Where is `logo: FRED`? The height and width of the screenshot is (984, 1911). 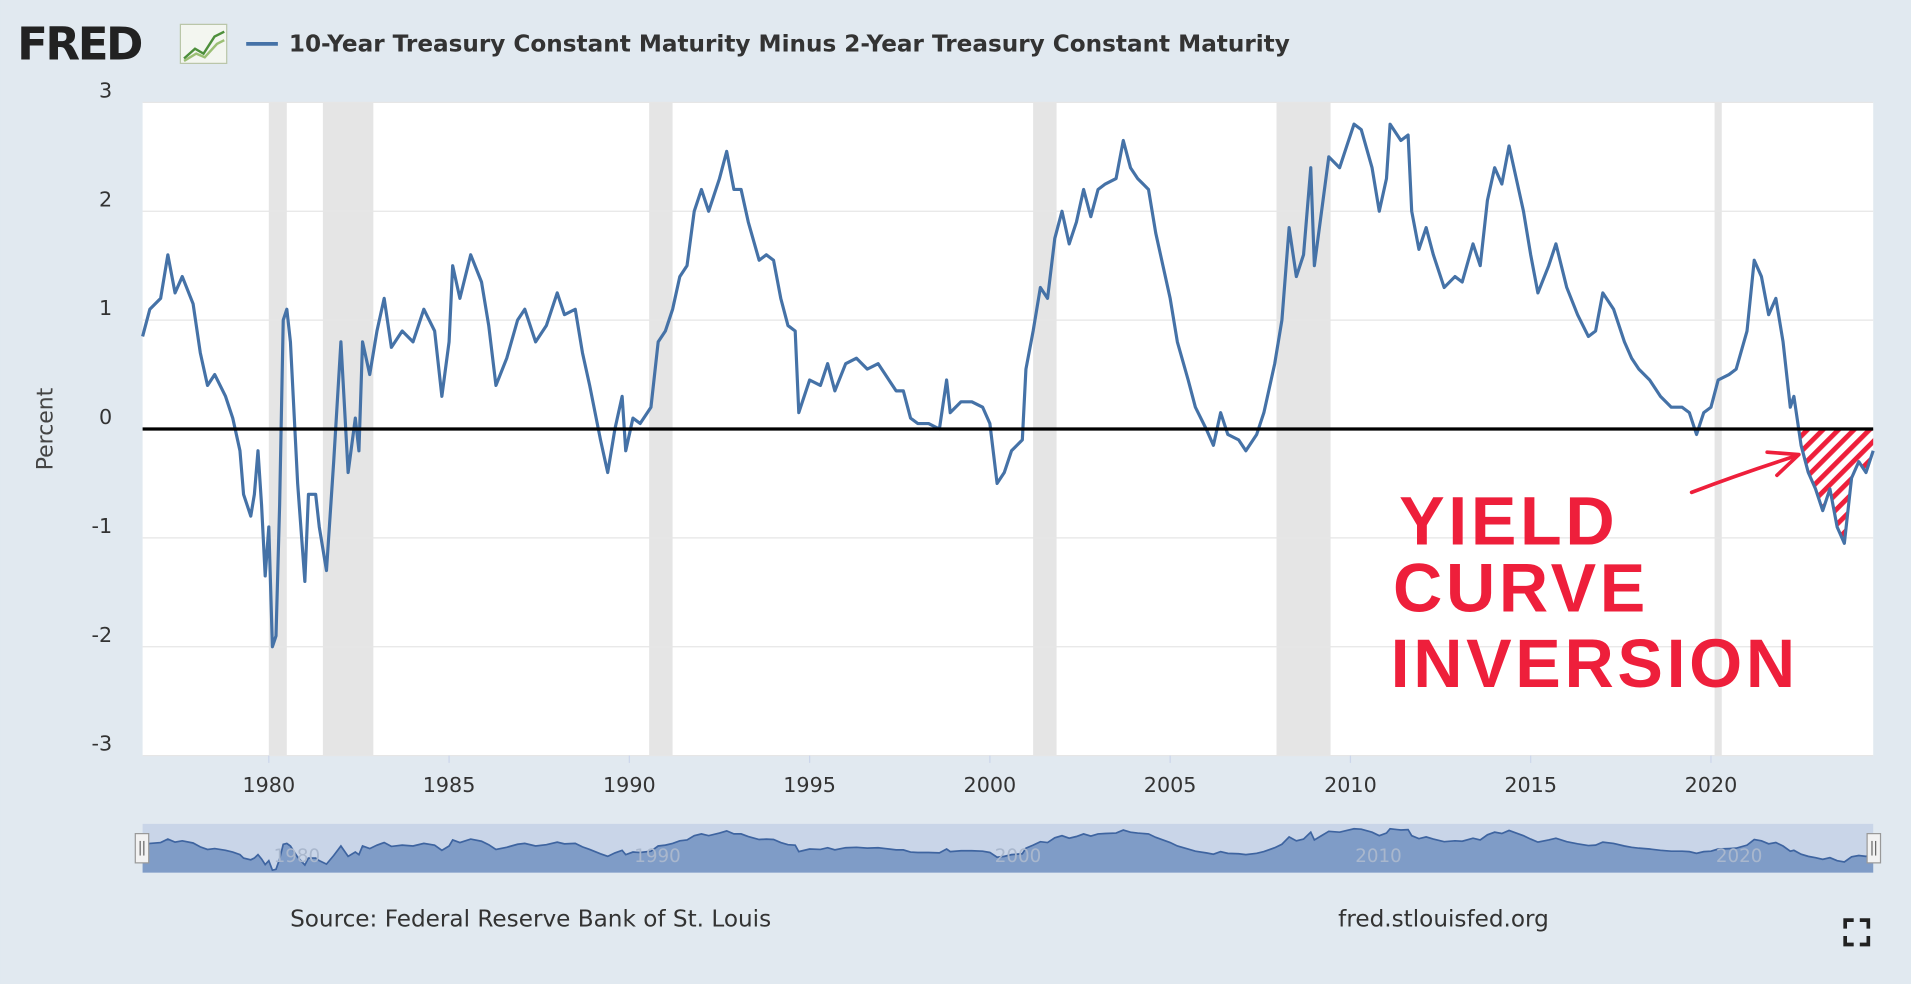
logo: FRED is located at coordinates (79, 44).